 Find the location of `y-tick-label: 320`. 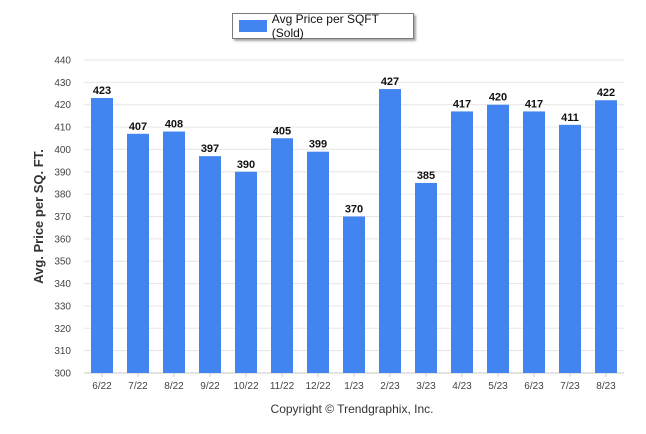

y-tick-label: 320 is located at coordinates (62, 329).